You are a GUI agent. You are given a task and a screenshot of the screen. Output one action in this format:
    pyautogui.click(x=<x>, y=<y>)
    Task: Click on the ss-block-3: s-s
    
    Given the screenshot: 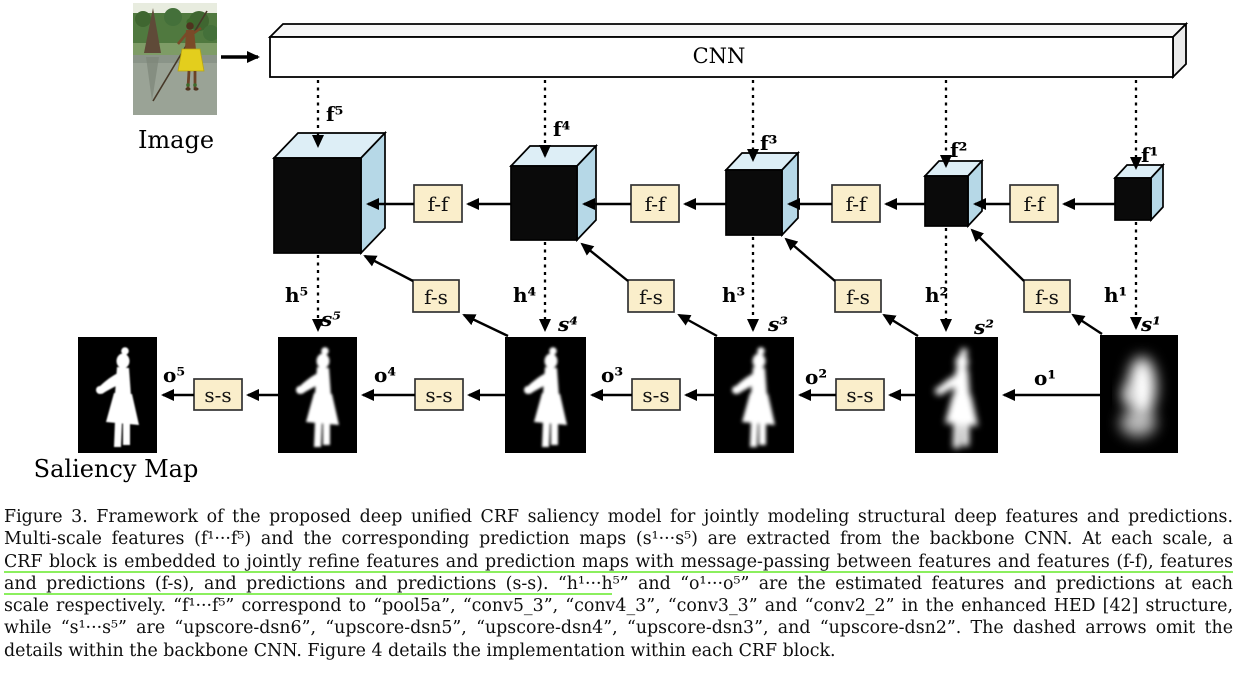 What is the action you would take?
    pyautogui.click(x=656, y=394)
    